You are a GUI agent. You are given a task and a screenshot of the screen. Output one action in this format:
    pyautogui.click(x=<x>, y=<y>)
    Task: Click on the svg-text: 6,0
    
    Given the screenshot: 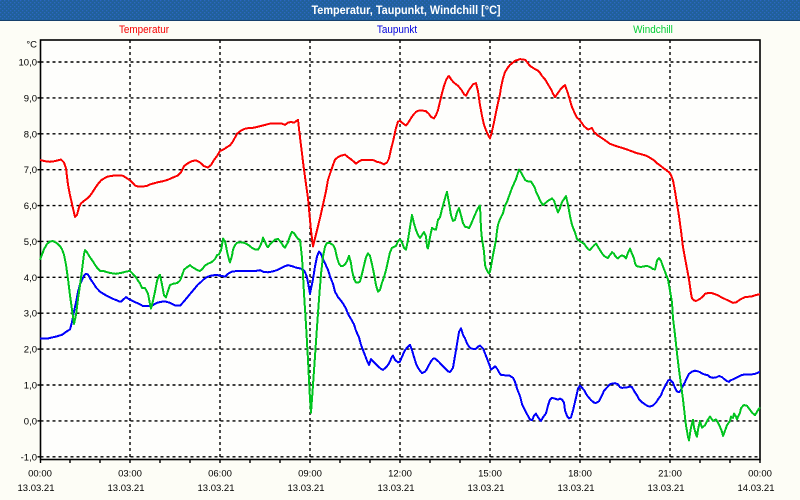 What is the action you would take?
    pyautogui.click(x=30, y=206)
    